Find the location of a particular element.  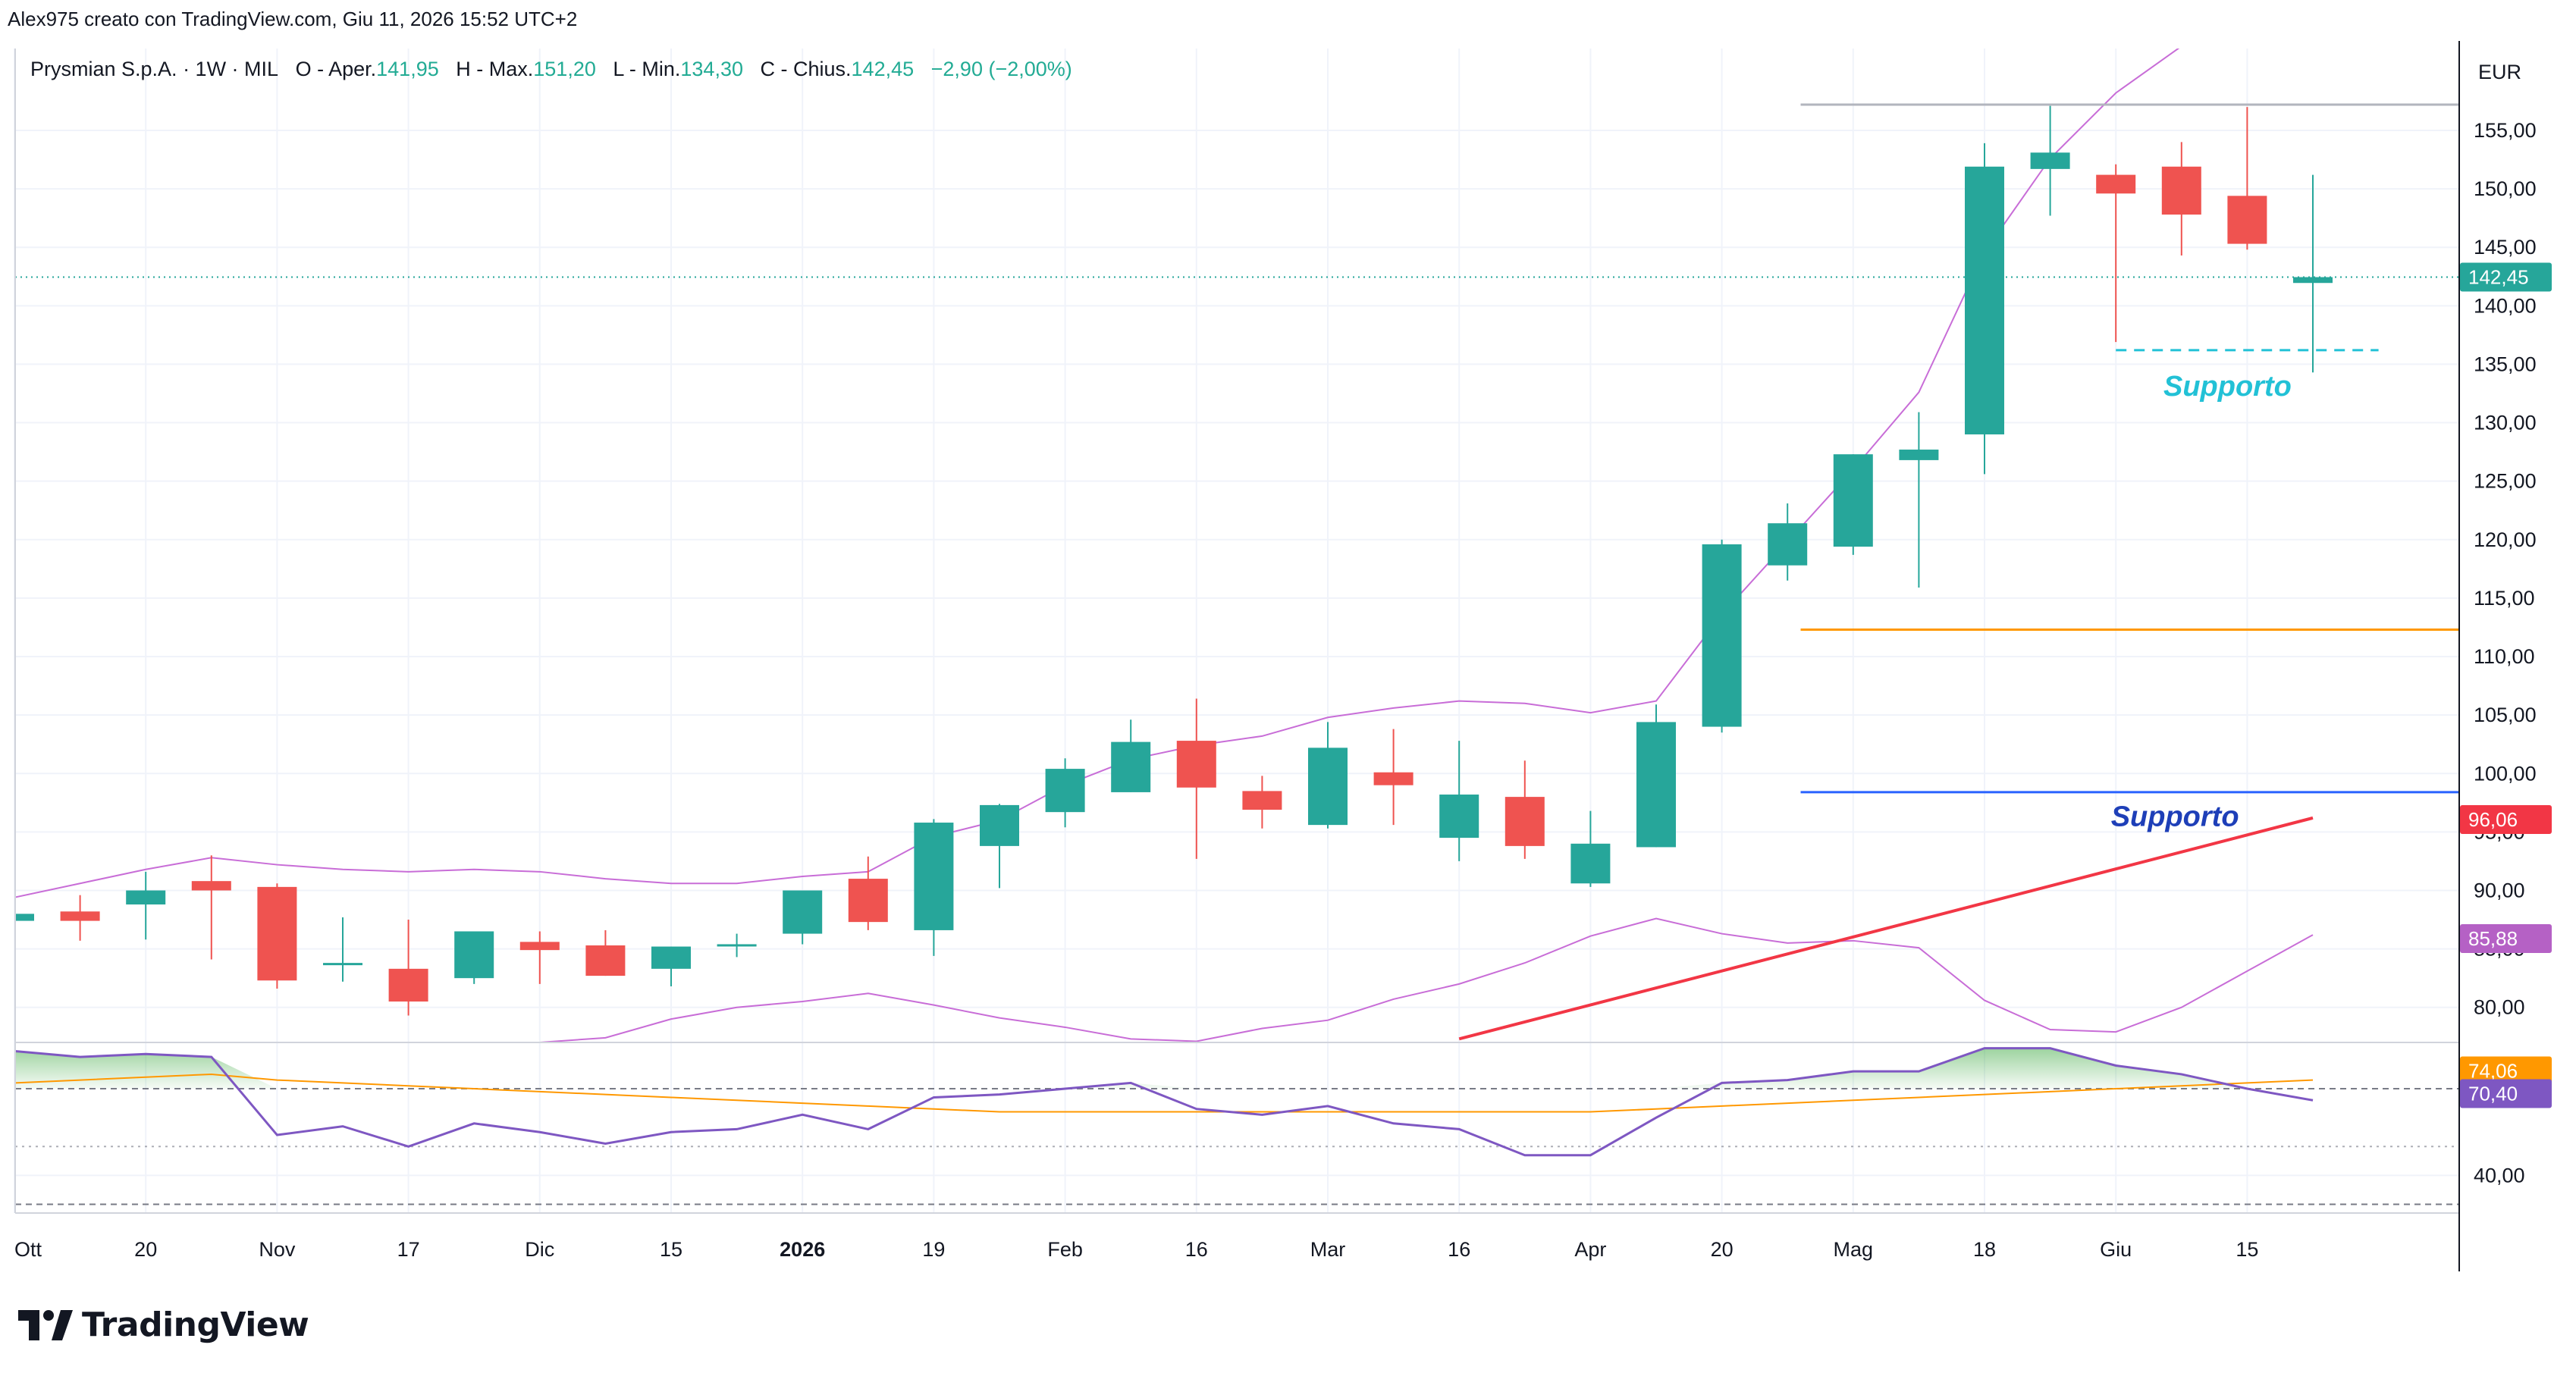

time-axis-tick: 15 is located at coordinates (671, 1249).